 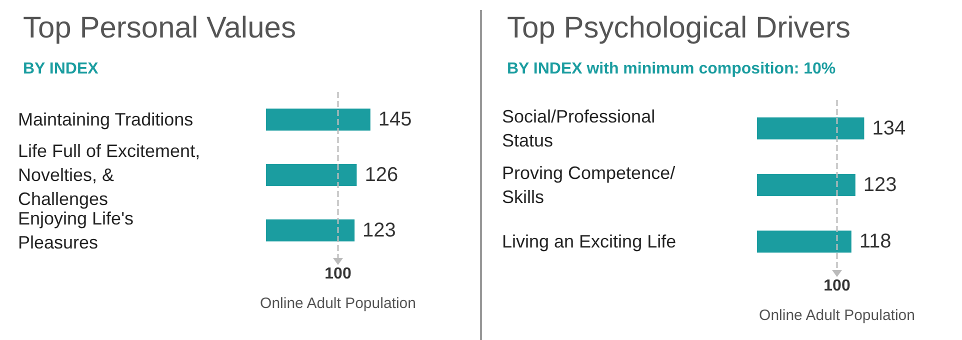 What do you see at coordinates (159, 28) in the screenshot?
I see `chart-title: Top Personal Values` at bounding box center [159, 28].